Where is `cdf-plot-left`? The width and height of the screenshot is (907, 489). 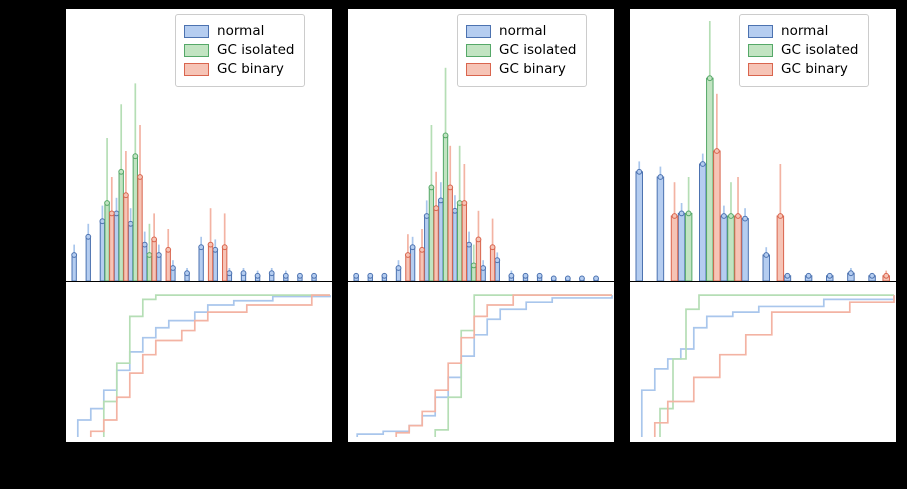
cdf-plot-left is located at coordinates (203, 365).